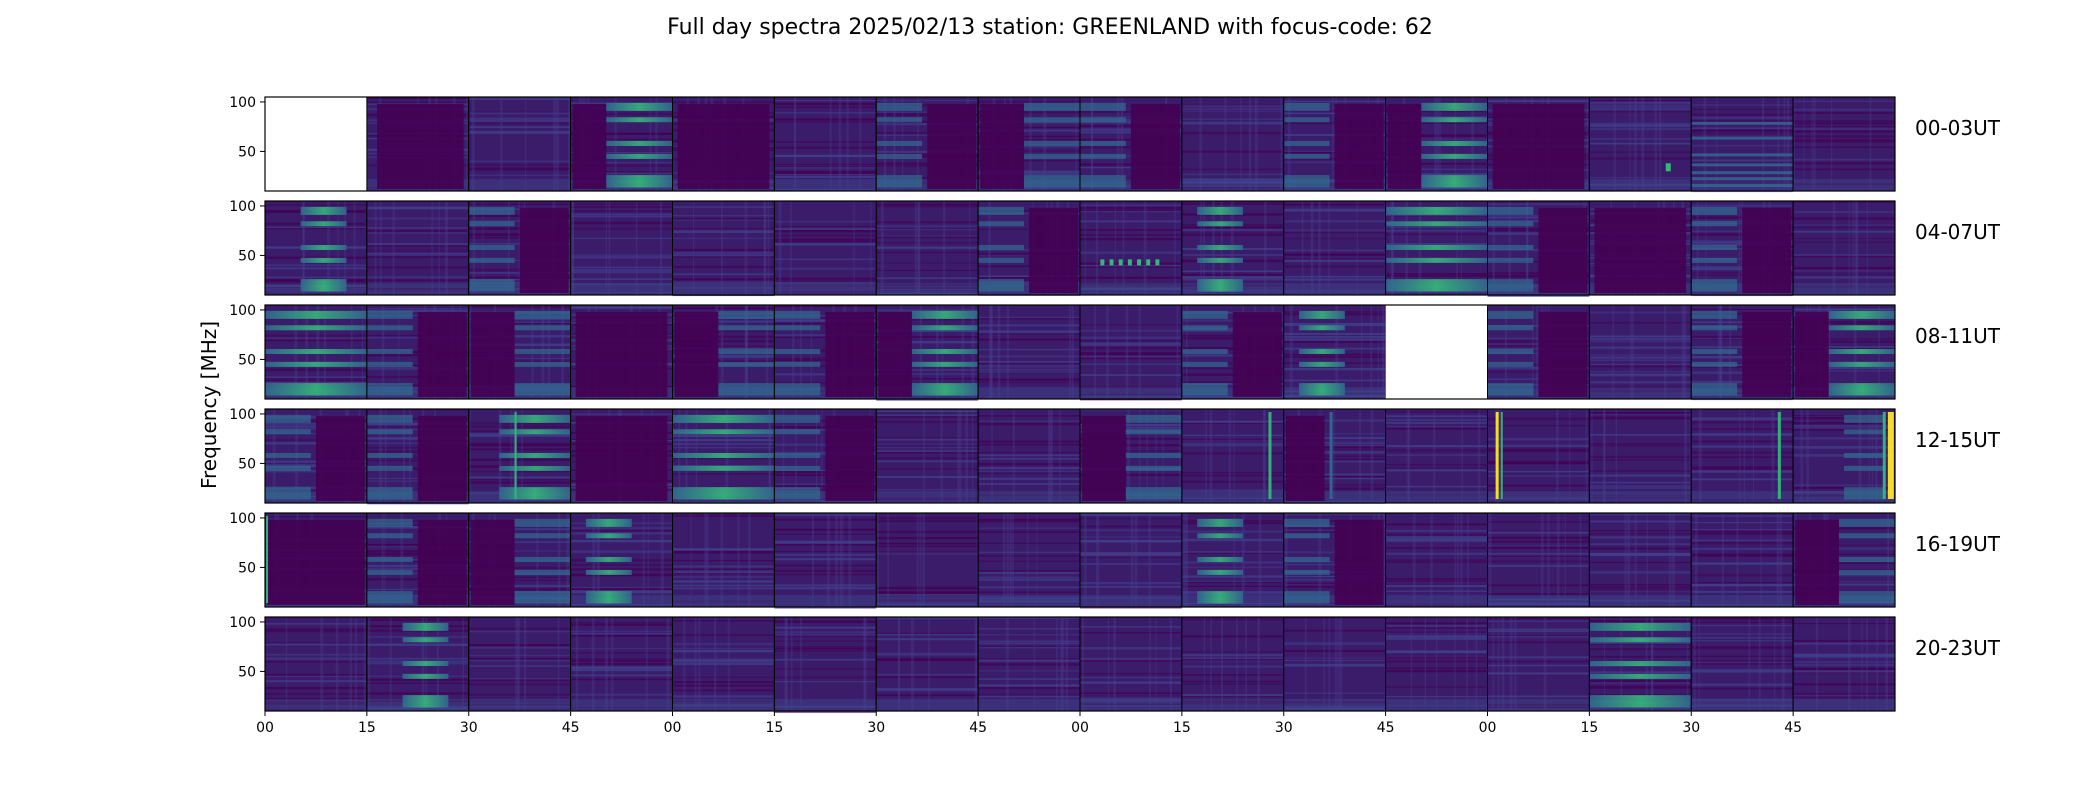 The width and height of the screenshot is (2100, 800). I want to click on y-axis-label: Frequency [MHz], so click(209, 405).